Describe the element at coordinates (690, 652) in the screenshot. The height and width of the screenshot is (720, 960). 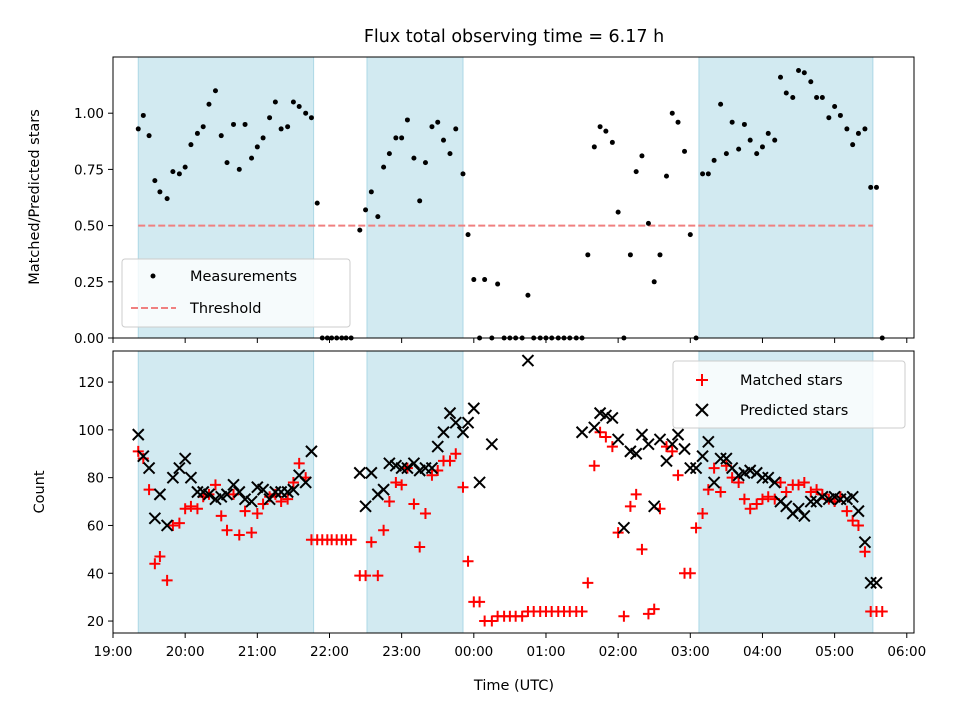
I see `x-tick-label-8: 03:00` at that location.